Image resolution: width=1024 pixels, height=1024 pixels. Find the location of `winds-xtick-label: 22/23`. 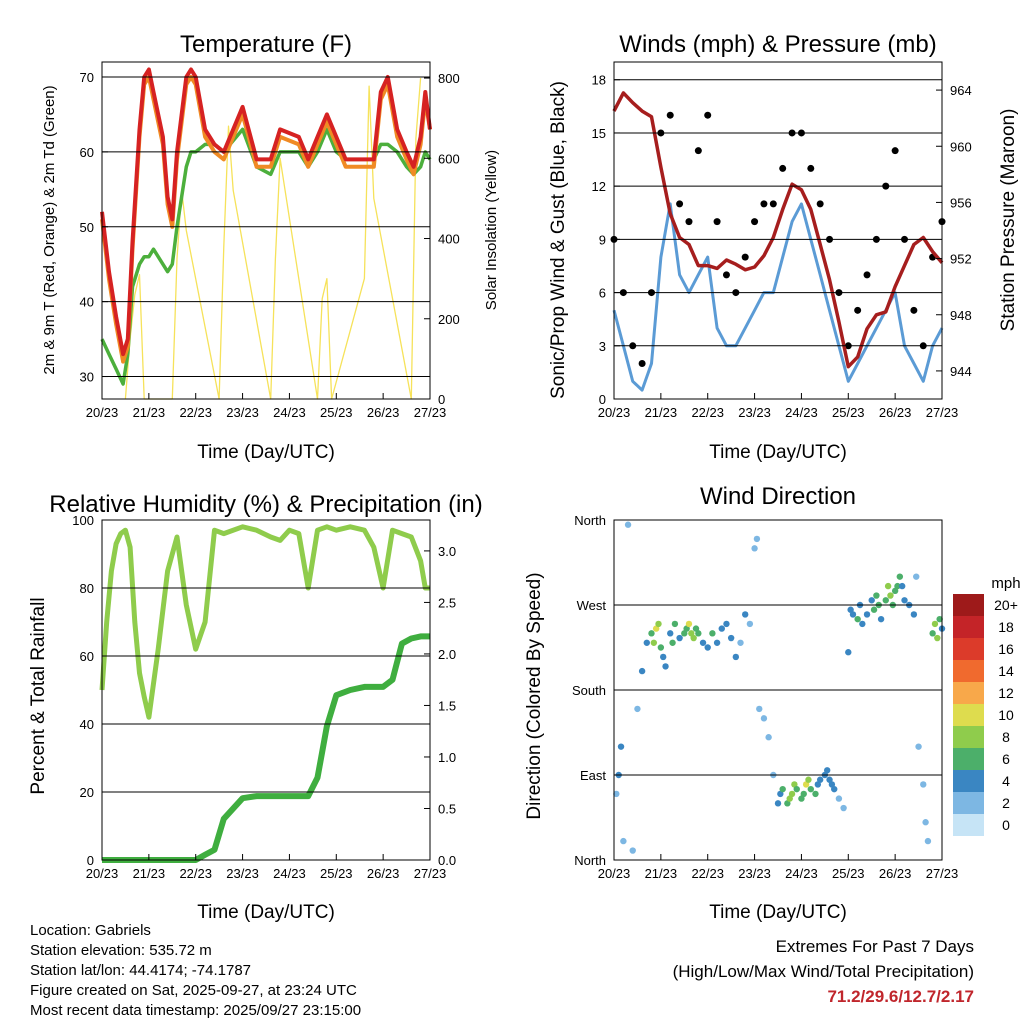

winds-xtick-label: 22/23 is located at coordinates (707, 412).